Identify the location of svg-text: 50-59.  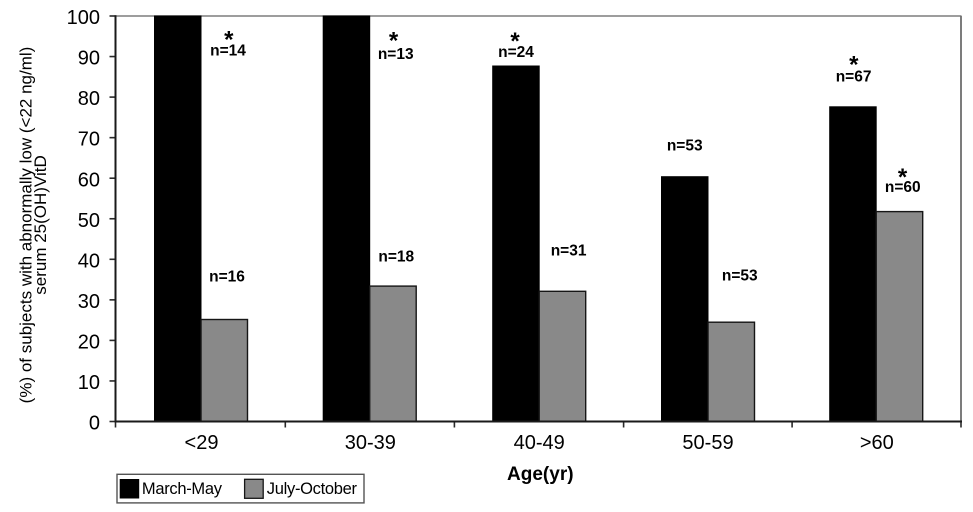
(707, 443).